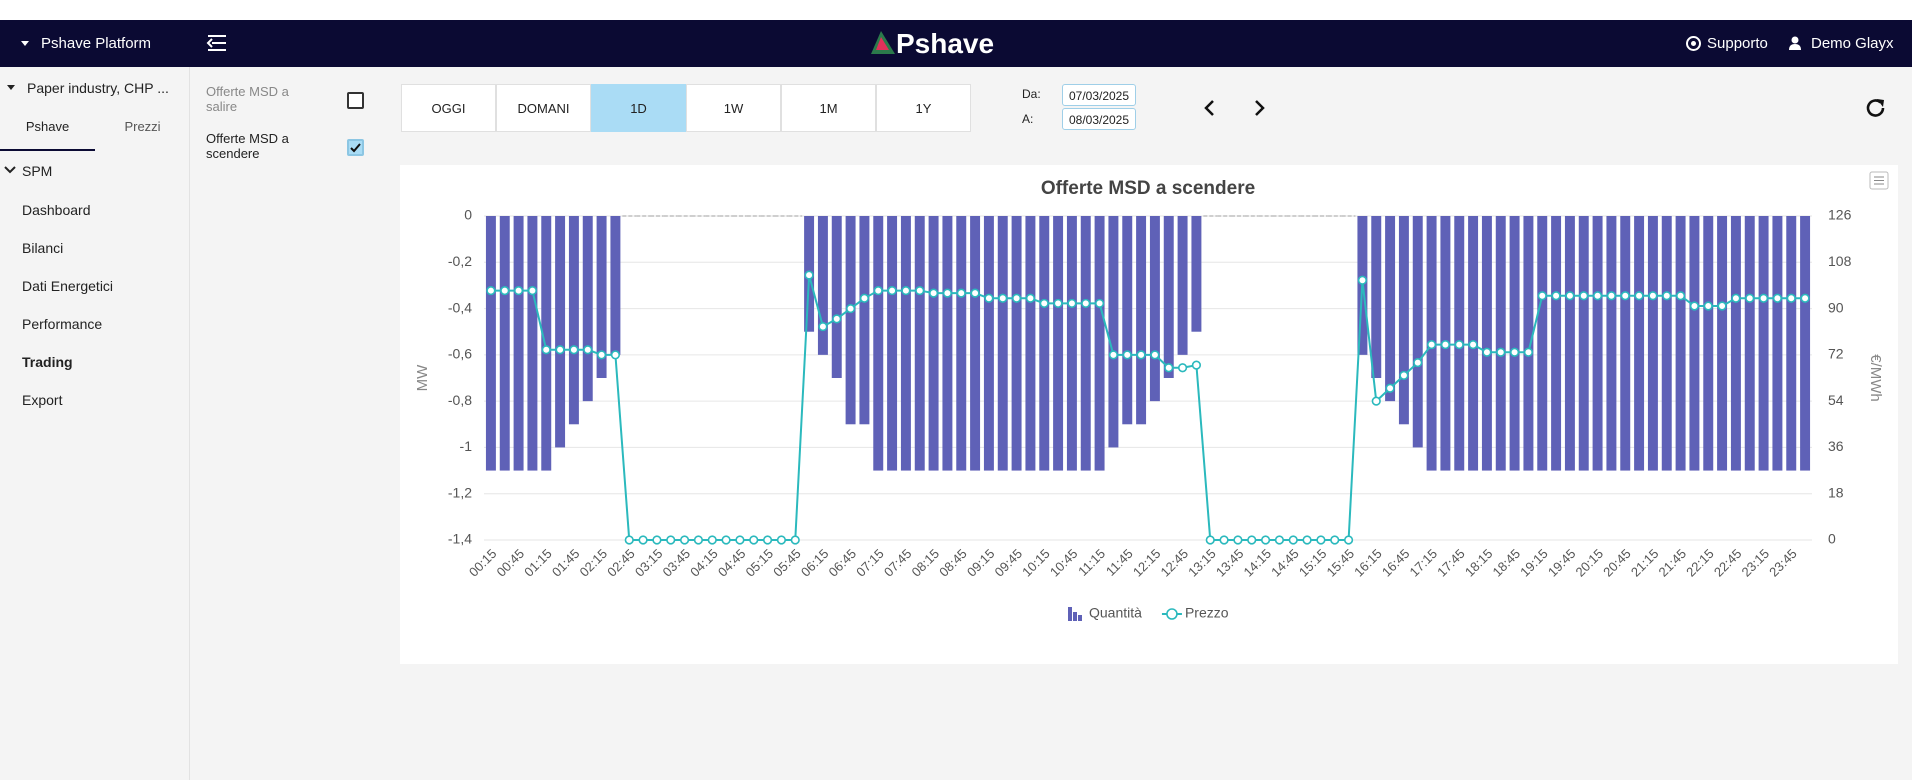  What do you see at coordinates (1836, 354) in the screenshot?
I see `y2-tick-label: 72` at bounding box center [1836, 354].